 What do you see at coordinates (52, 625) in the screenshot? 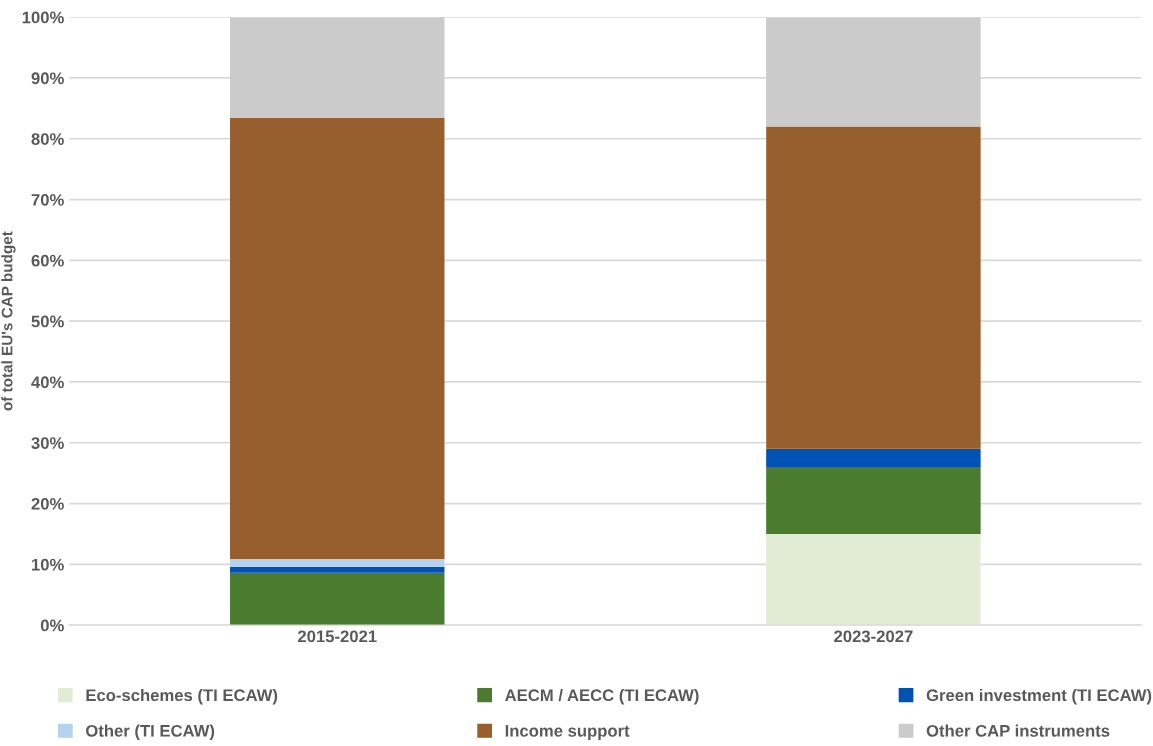
I see `y-tick-label: 0%` at bounding box center [52, 625].